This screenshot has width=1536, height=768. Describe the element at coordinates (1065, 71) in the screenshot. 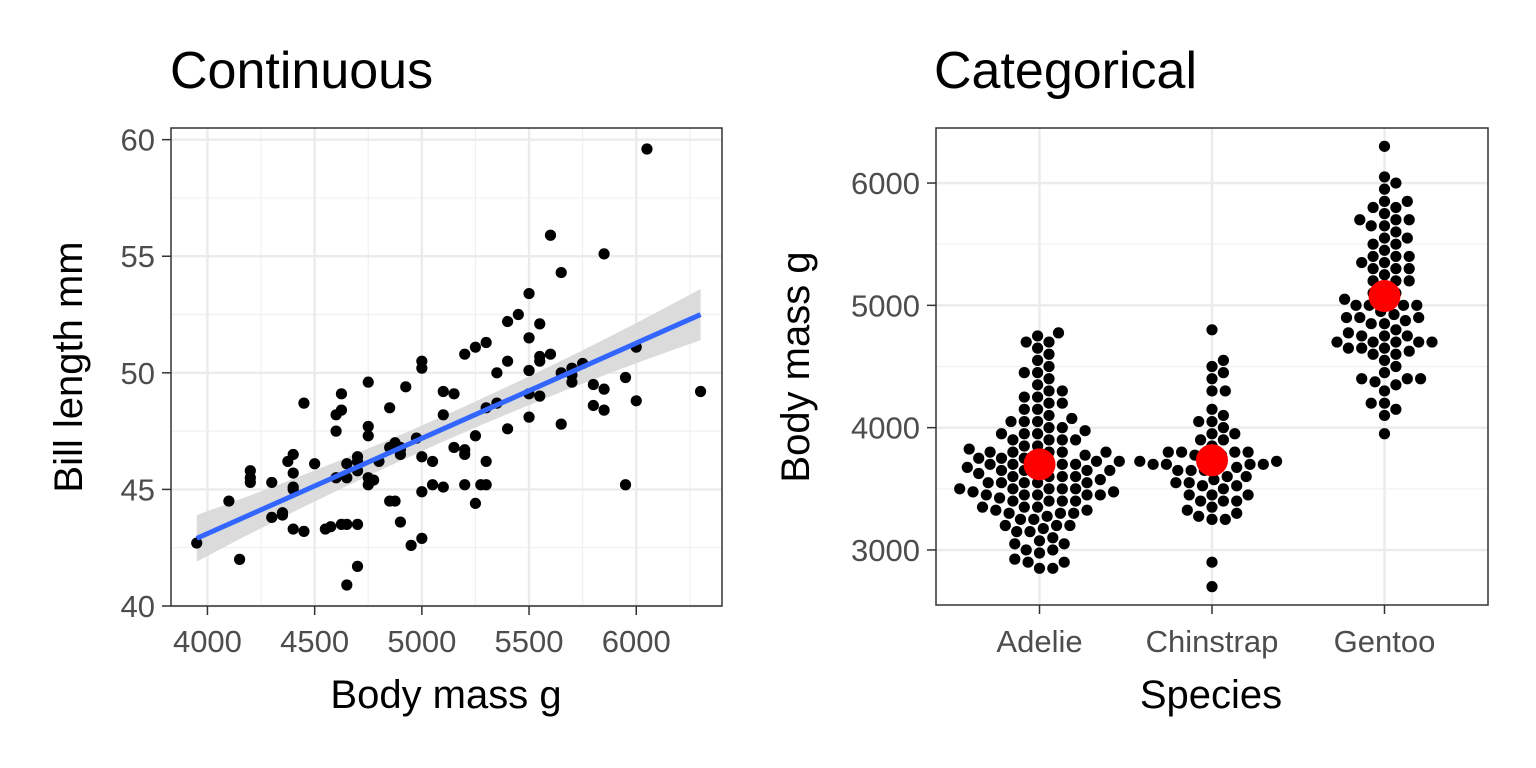

I see `categorical-title: Categorical` at that location.